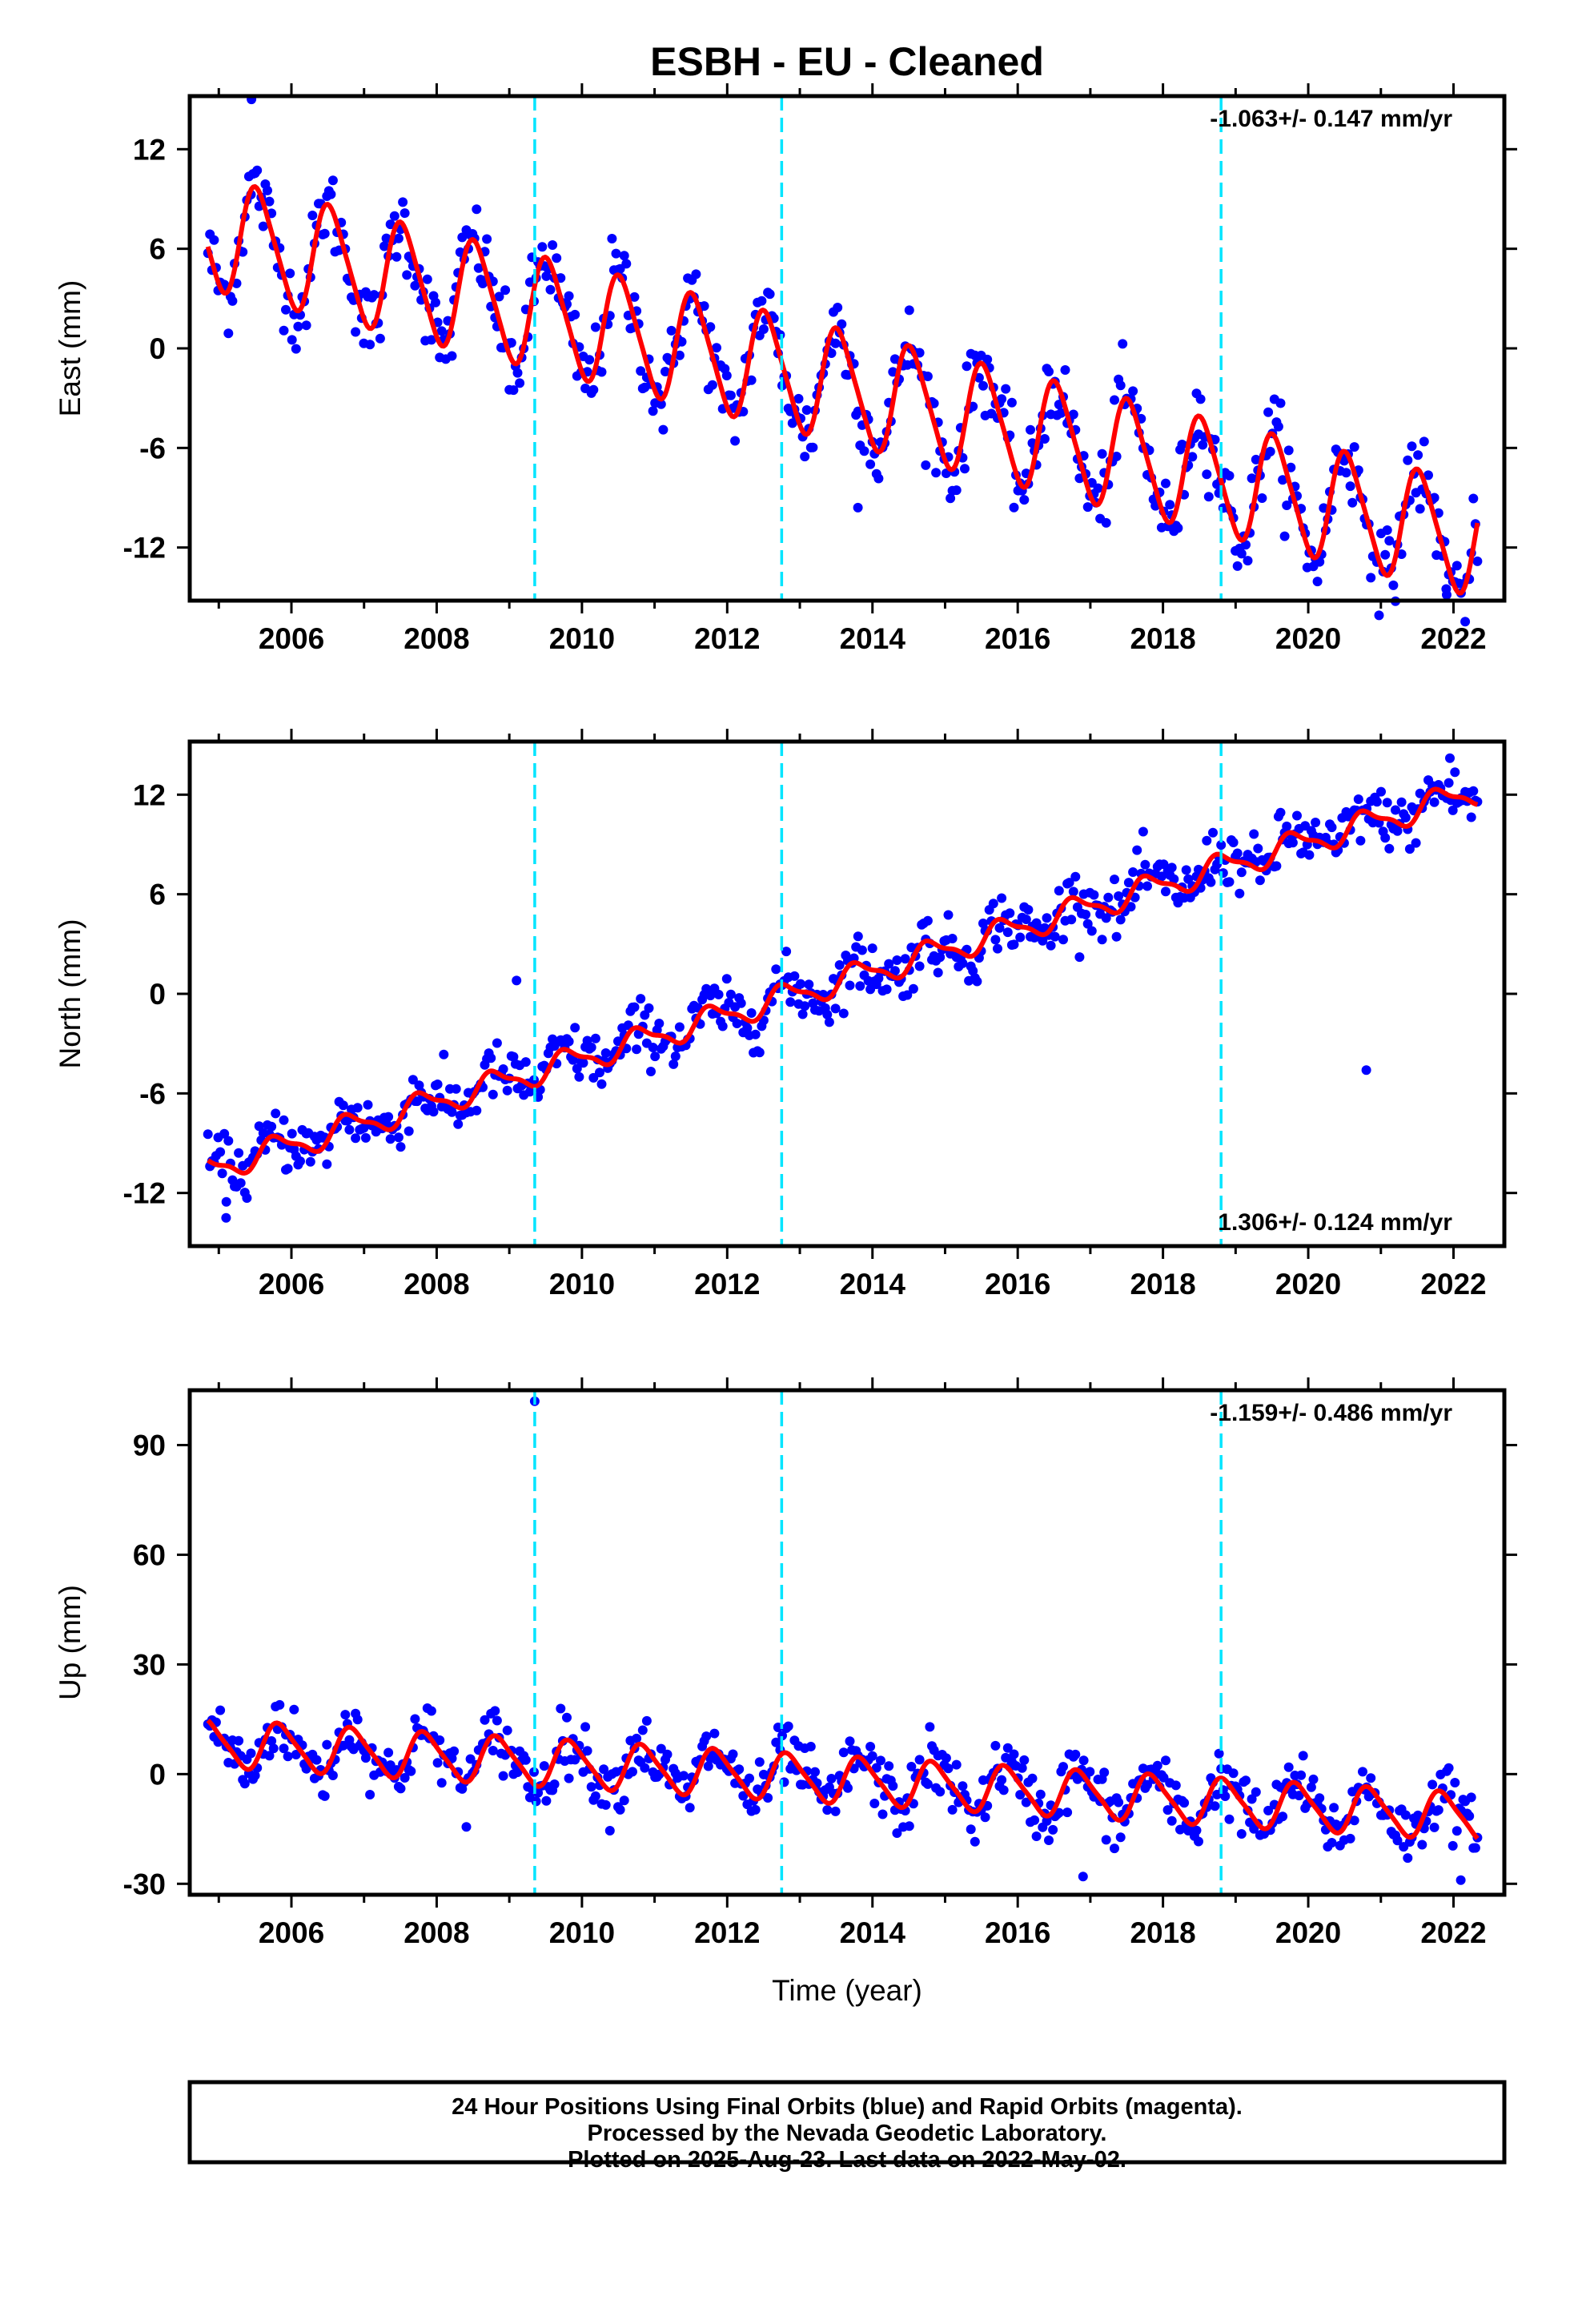  What do you see at coordinates (1453, 638) in the screenshot?
I see `x-tick-label: 2022` at bounding box center [1453, 638].